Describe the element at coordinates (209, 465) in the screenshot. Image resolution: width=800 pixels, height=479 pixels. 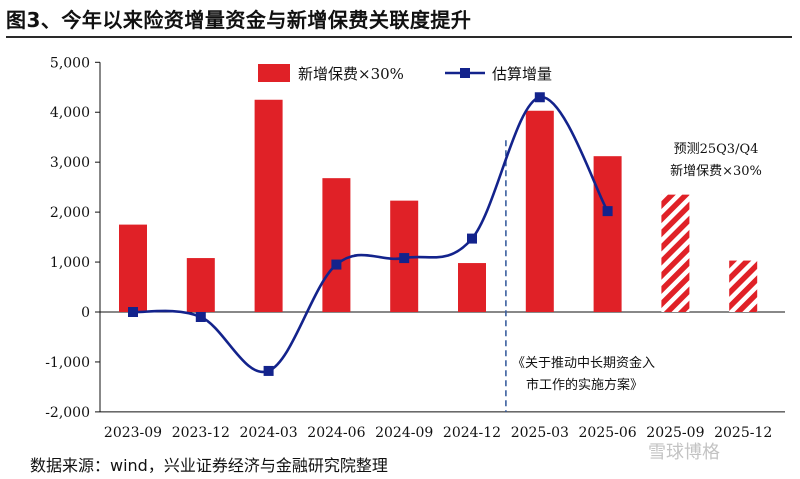
I see `data-source: 数据来源：wind，兴业证券经济与金融研究院整理` at that location.